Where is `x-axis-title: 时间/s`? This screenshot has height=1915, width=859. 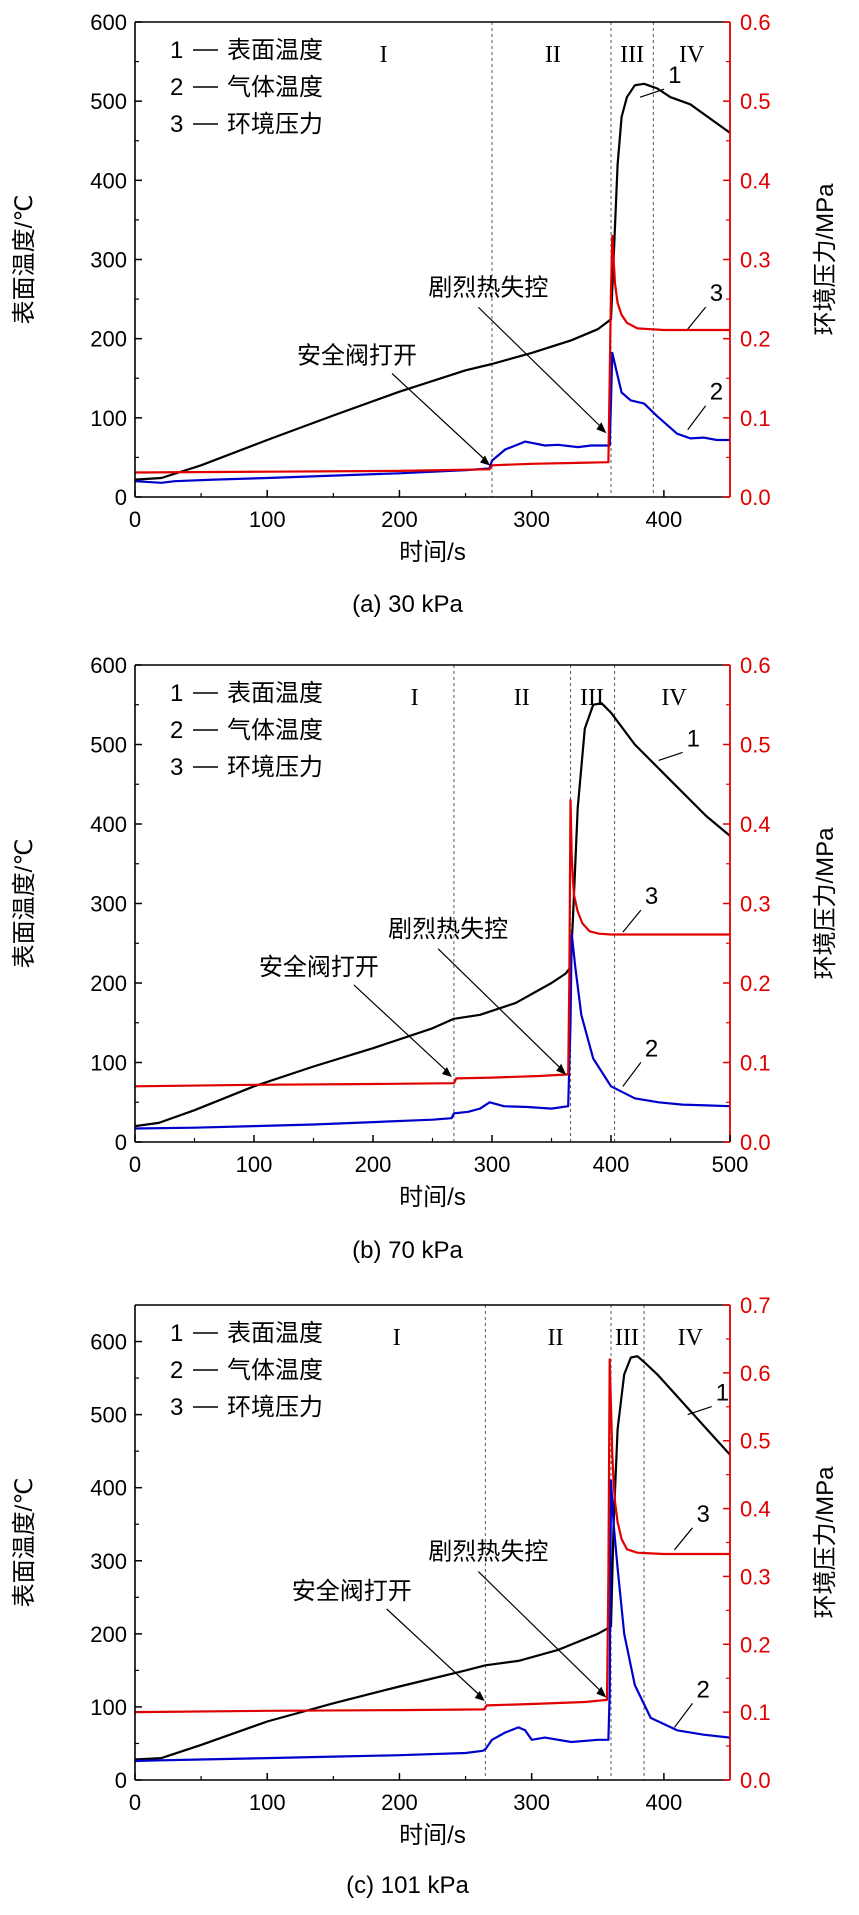 x-axis-title: 时间/s is located at coordinates (432, 1197).